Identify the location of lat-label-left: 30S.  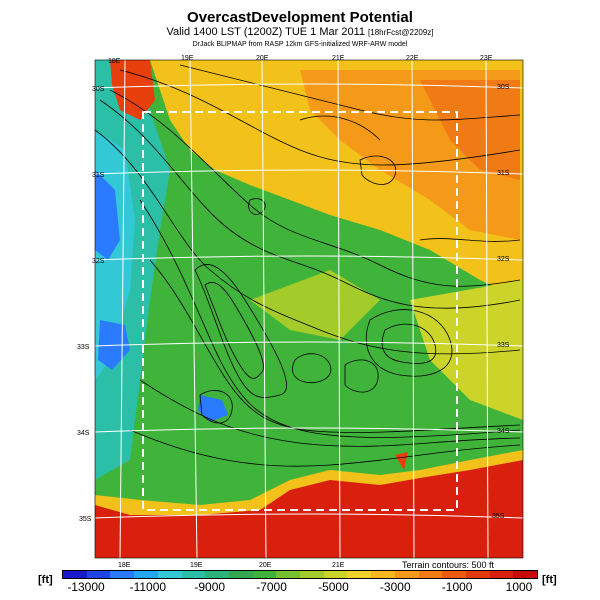
(98, 89).